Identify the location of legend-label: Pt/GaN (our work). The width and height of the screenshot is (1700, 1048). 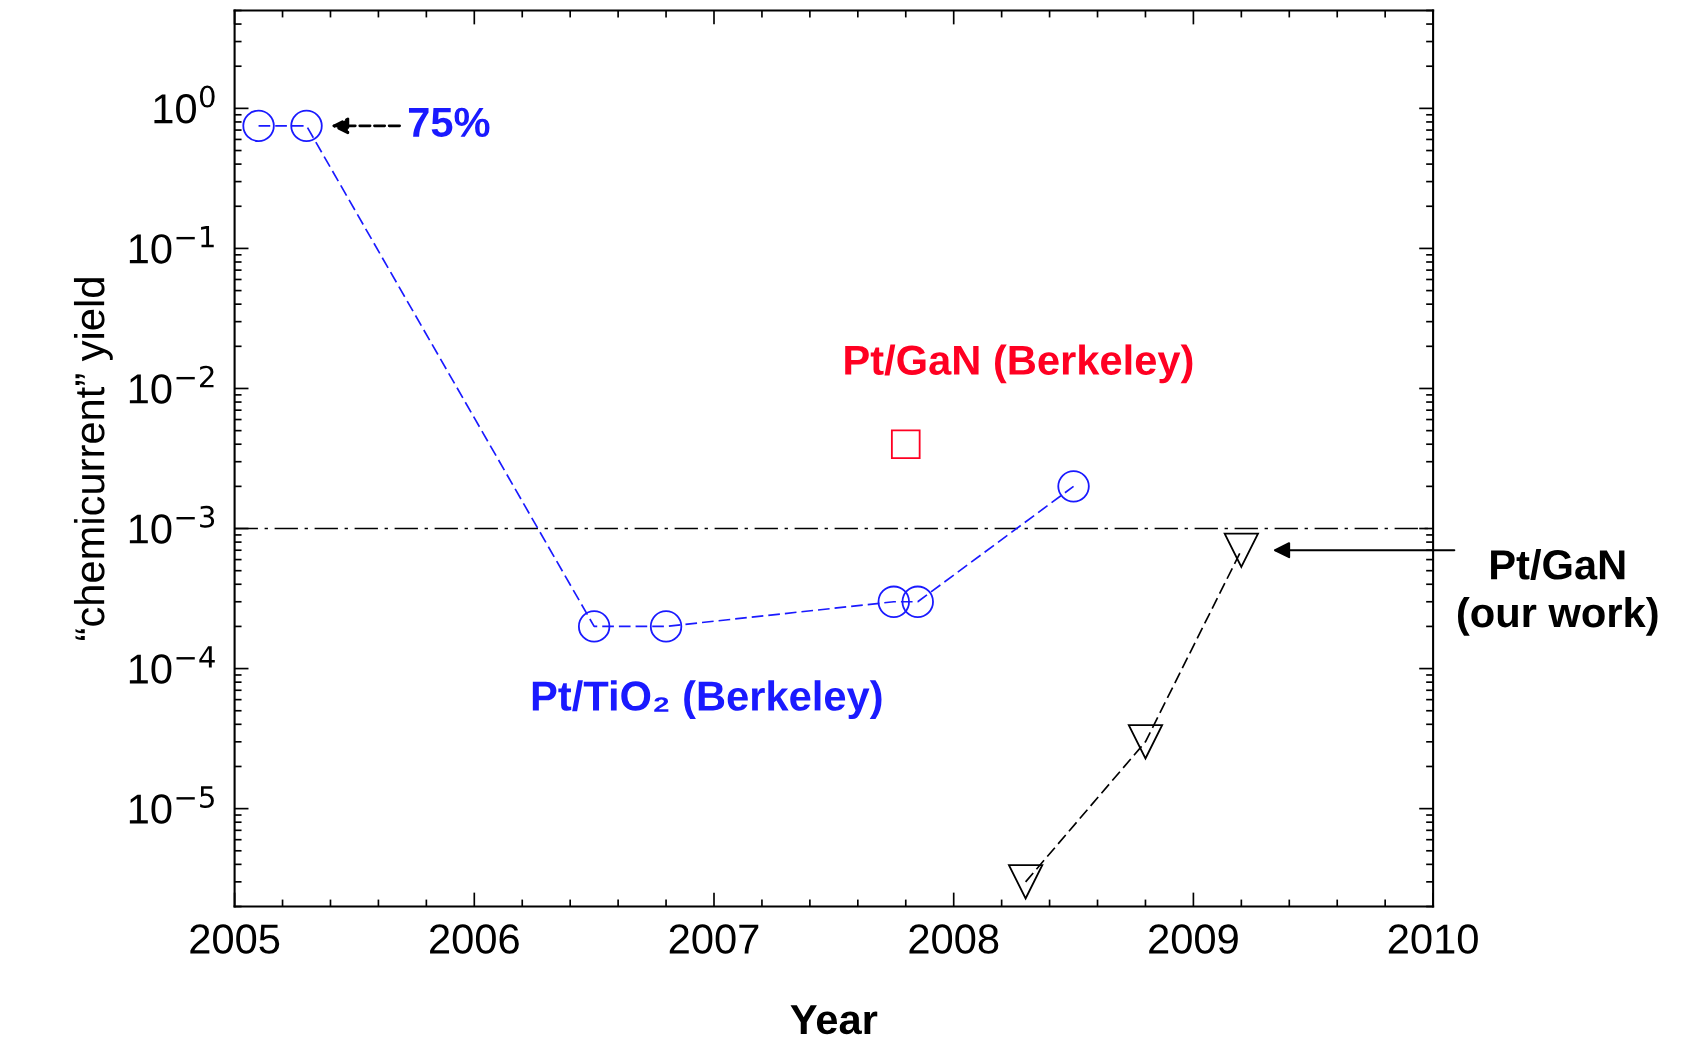
(1557, 592).